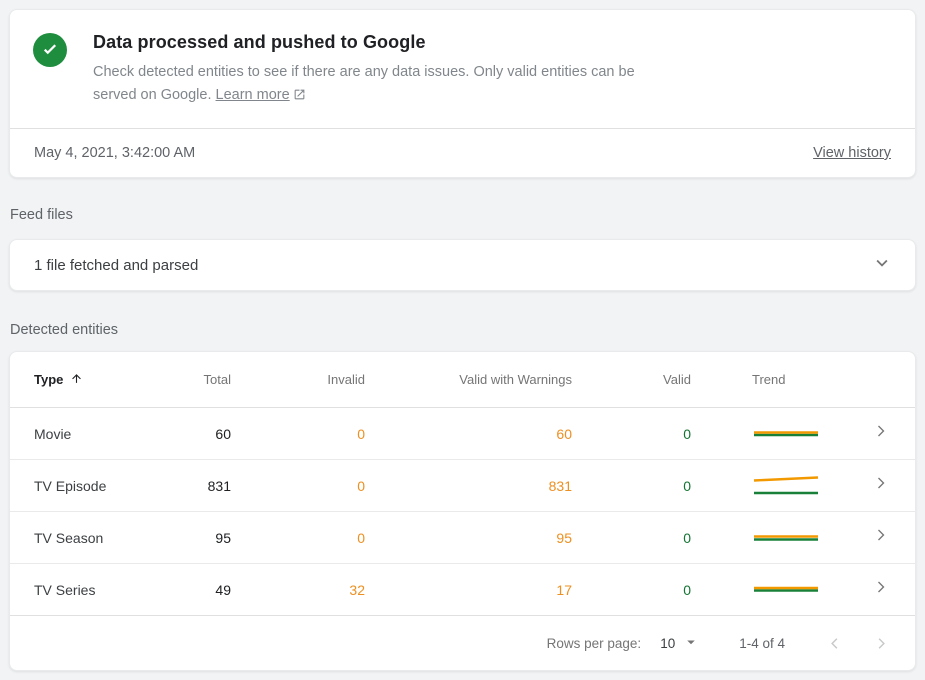  I want to click on entity-type-cell: TV Episode, so click(70, 485).